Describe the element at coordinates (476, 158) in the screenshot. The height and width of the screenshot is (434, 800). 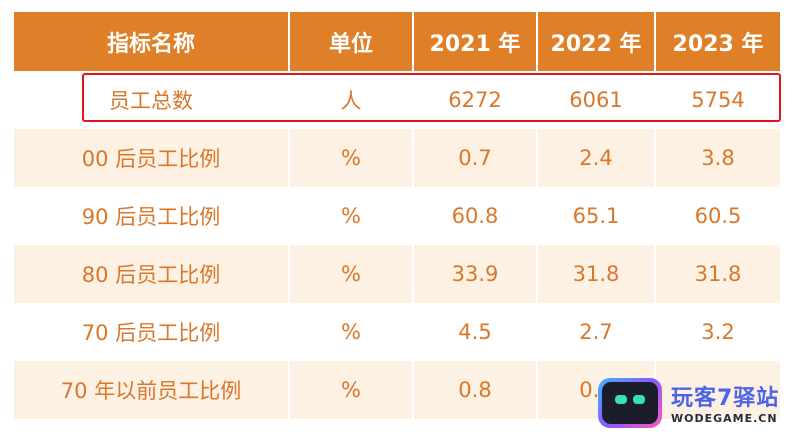
I see `table-cell: 0.7` at that location.